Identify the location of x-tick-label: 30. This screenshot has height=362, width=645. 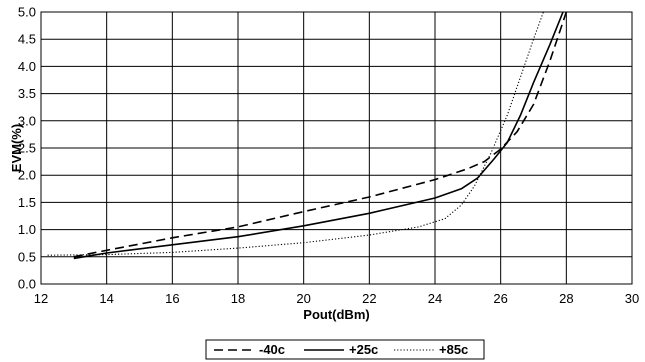
(632, 298).